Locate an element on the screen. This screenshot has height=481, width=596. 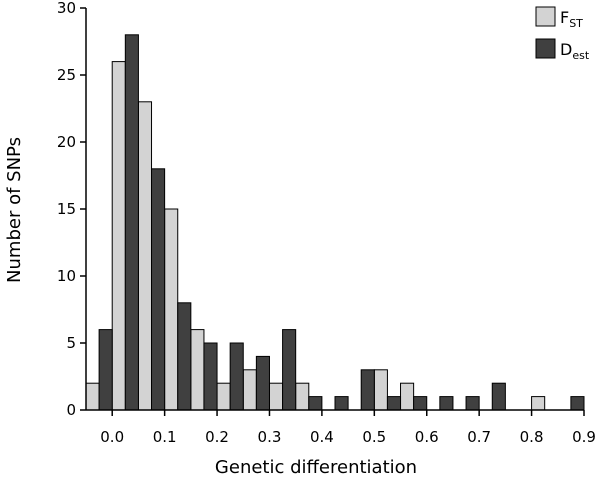
legend-item-dest: Dest is located at coordinates (562, 50).